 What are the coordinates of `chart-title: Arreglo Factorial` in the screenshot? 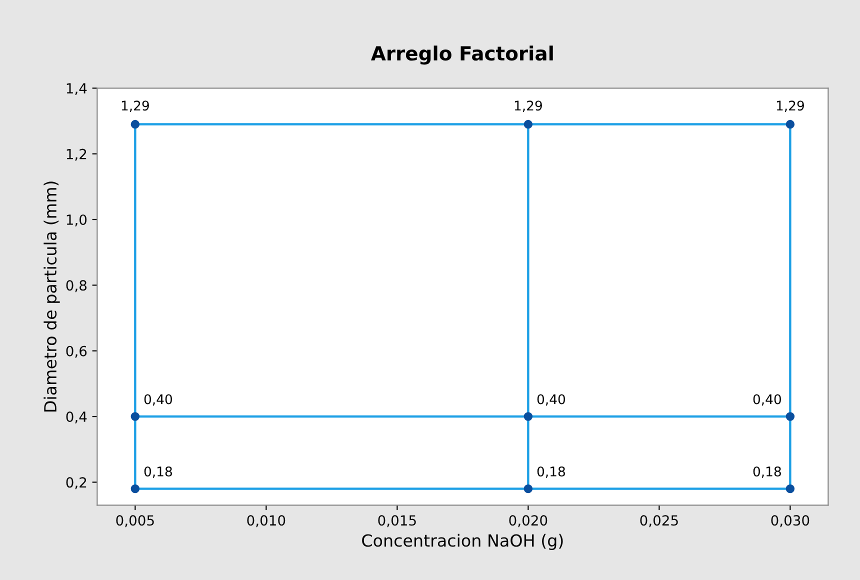 It's located at (461, 55).